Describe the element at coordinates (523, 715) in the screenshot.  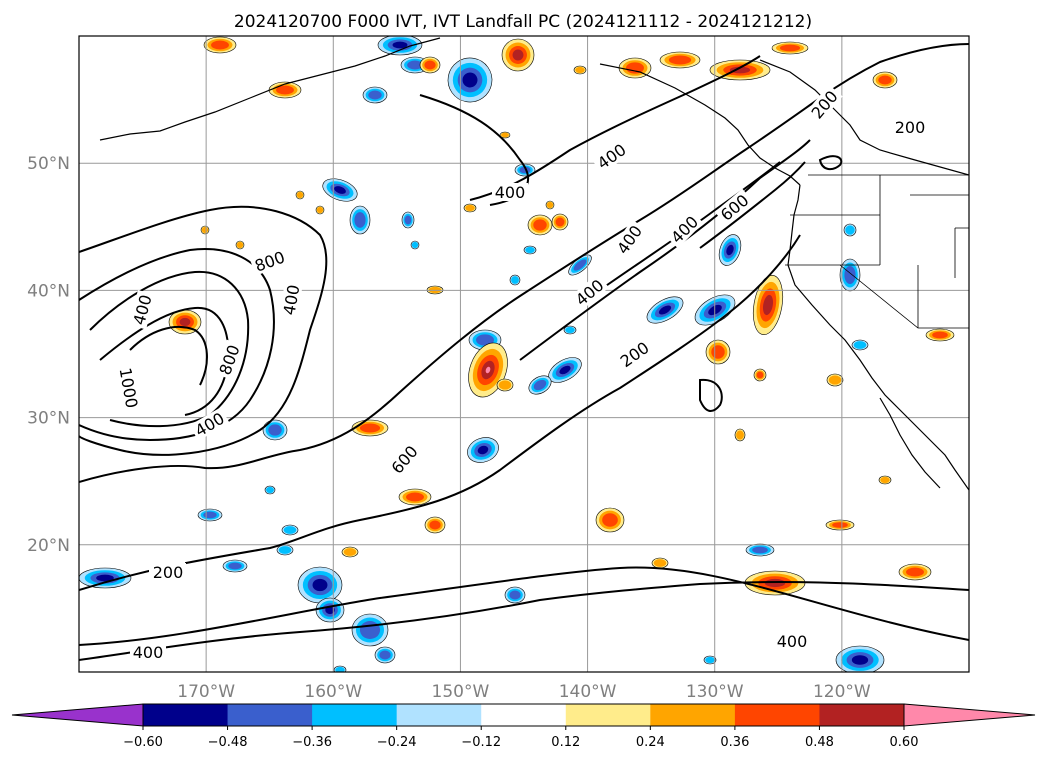
I see `colorbar-frame` at that location.